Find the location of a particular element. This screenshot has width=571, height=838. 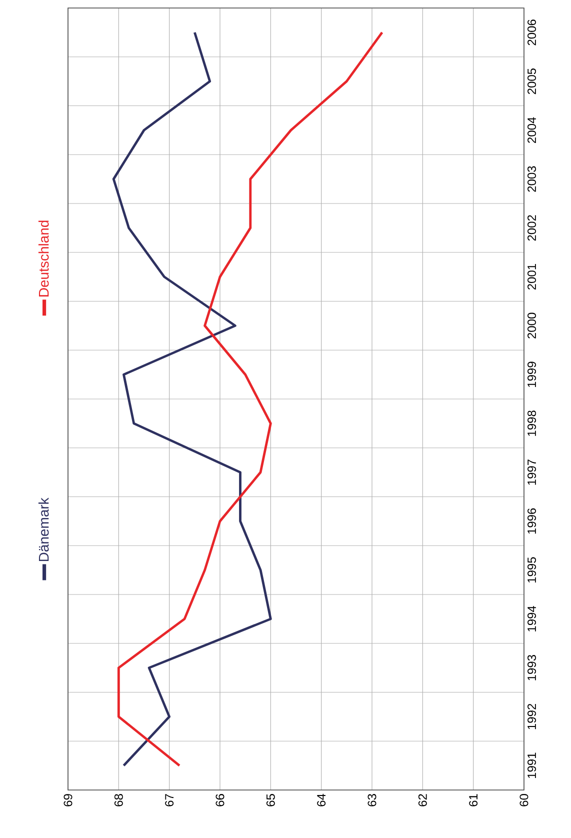

y-tick-label: 2004 is located at coordinates (532, 130).